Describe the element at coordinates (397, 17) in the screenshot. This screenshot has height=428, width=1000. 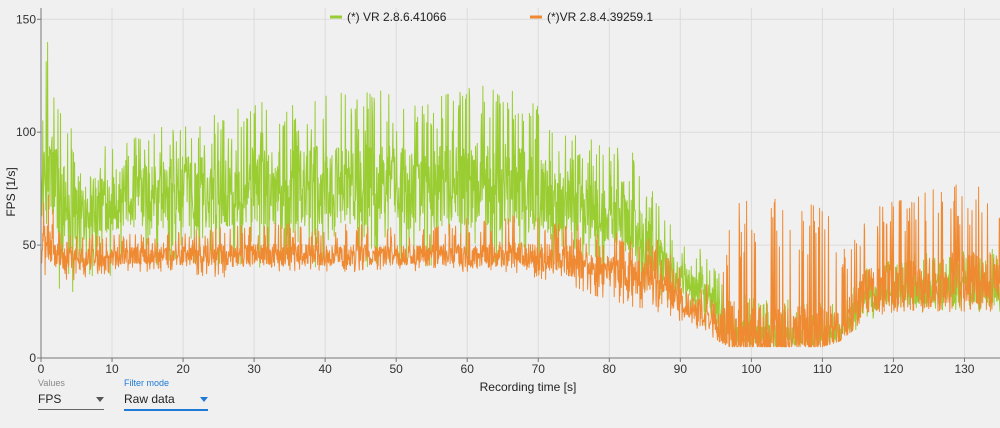
I see `legend-label: (*) VR 2.8.6.41066` at that location.